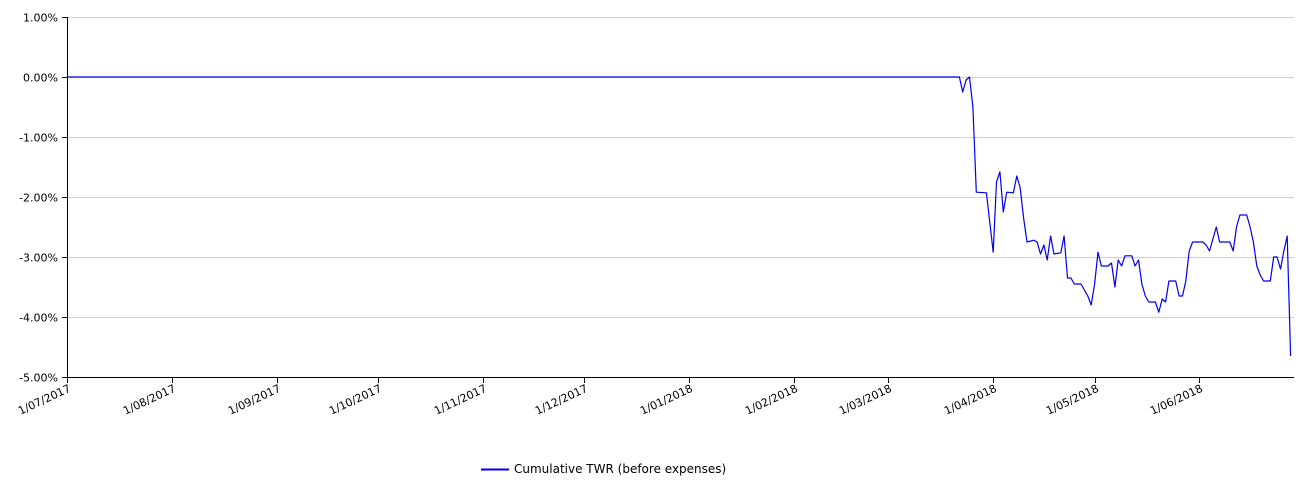 The width and height of the screenshot is (1301, 480). I want to click on x-tick-label: 1/11/2017, so click(460, 400).